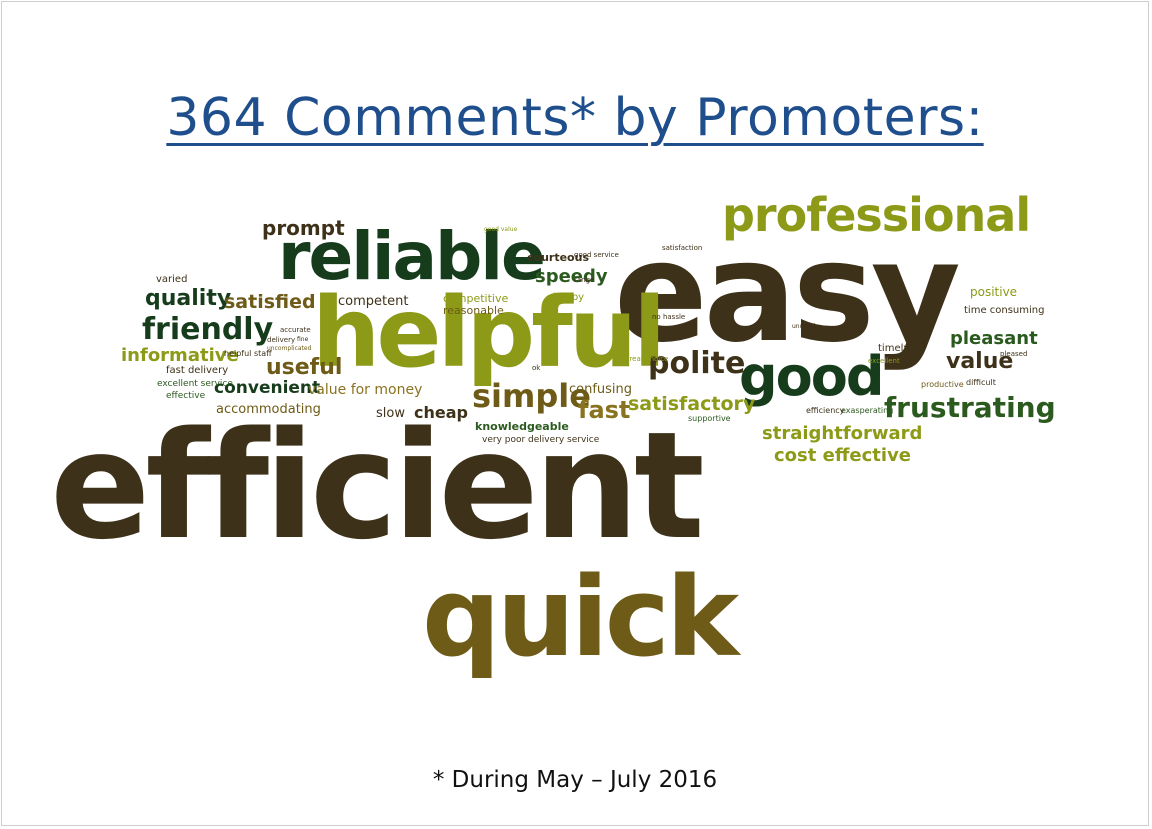 The height and width of the screenshot is (829, 1152). Describe the element at coordinates (669, 317) in the screenshot. I see `word-no-hassle: no hassle` at that location.